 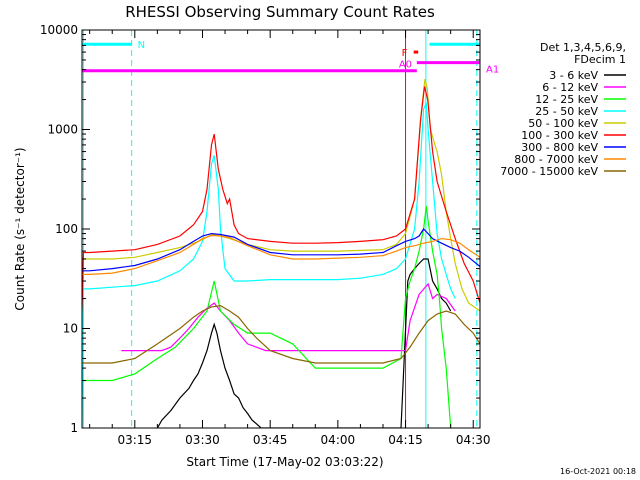 What do you see at coordinates (566, 99) in the screenshot?
I see `legend-label-2: 12 - 25 keV` at bounding box center [566, 99].